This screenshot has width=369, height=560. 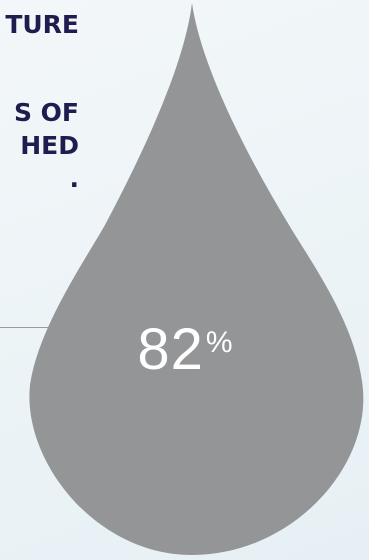 I want to click on headline-line-1: TURE, so click(x=42, y=24).